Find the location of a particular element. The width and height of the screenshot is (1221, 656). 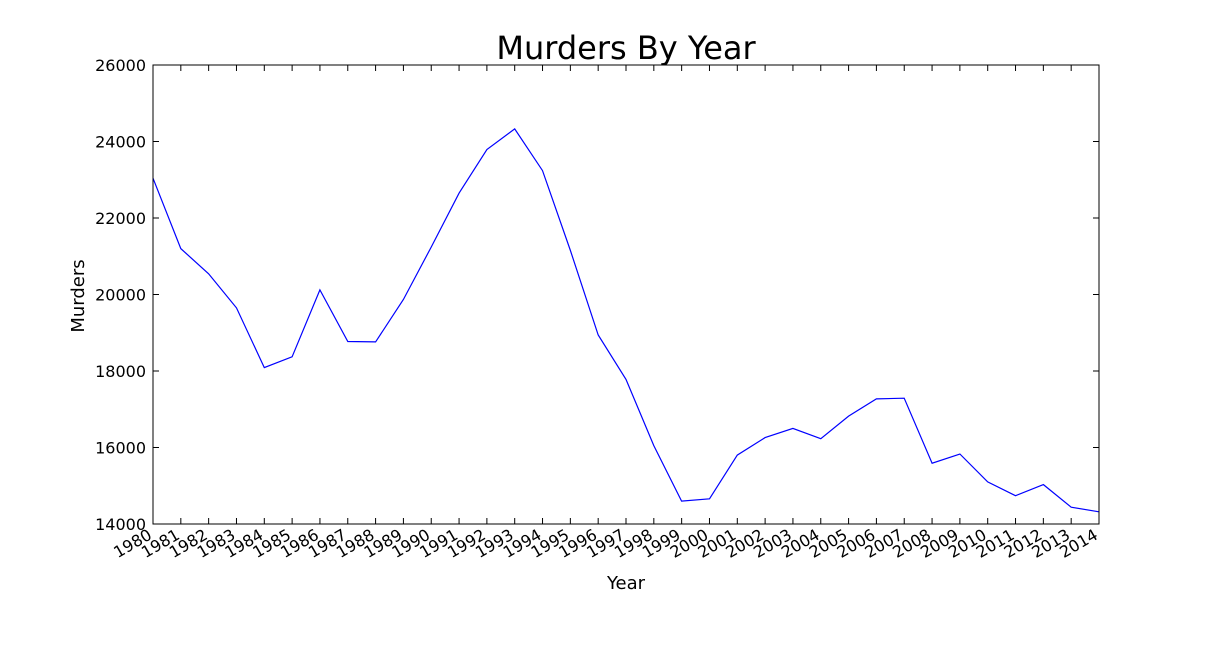

y-tick-label: 16000 is located at coordinates (120, 448).